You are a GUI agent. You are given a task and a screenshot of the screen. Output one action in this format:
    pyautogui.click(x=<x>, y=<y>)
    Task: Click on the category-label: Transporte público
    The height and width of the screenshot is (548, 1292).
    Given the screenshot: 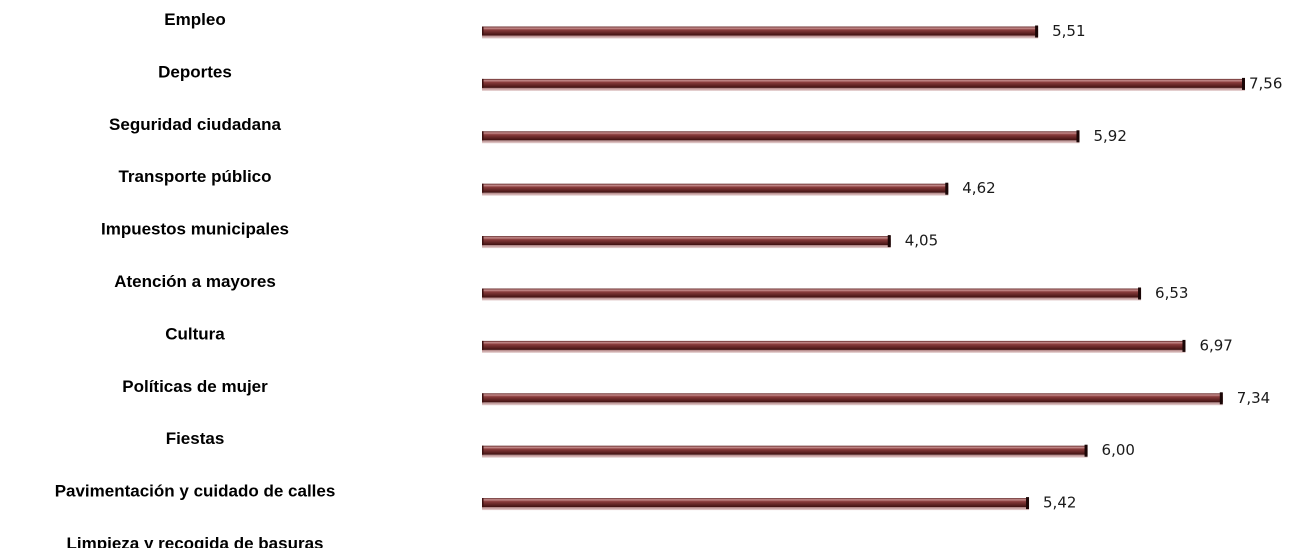 What is the action you would take?
    pyautogui.click(x=194, y=176)
    